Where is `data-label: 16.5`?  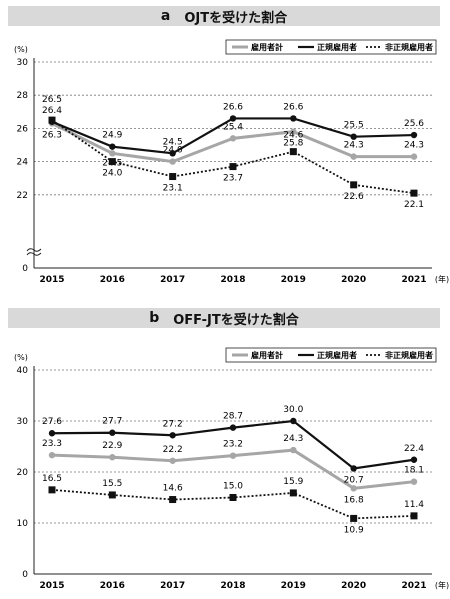
data-label: 16.5 is located at coordinates (52, 479).